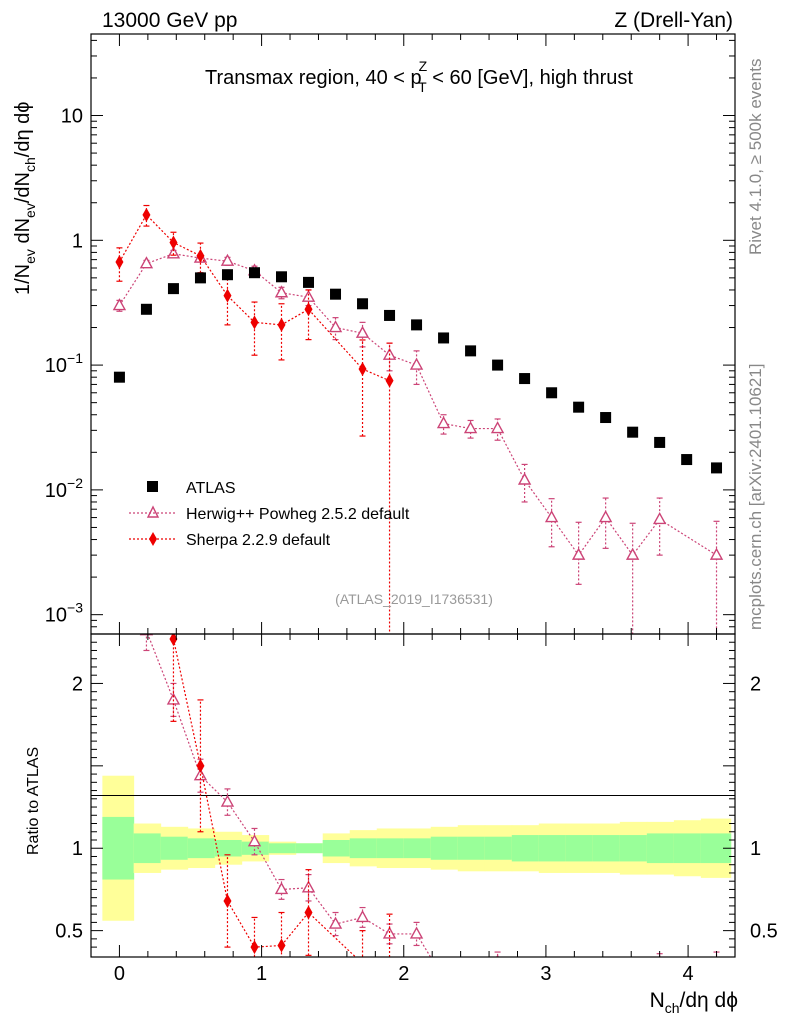 The image size is (786, 1024). Describe the element at coordinates (755, 684) in the screenshot. I see `ratio-y-tick-label-right: 2` at that location.